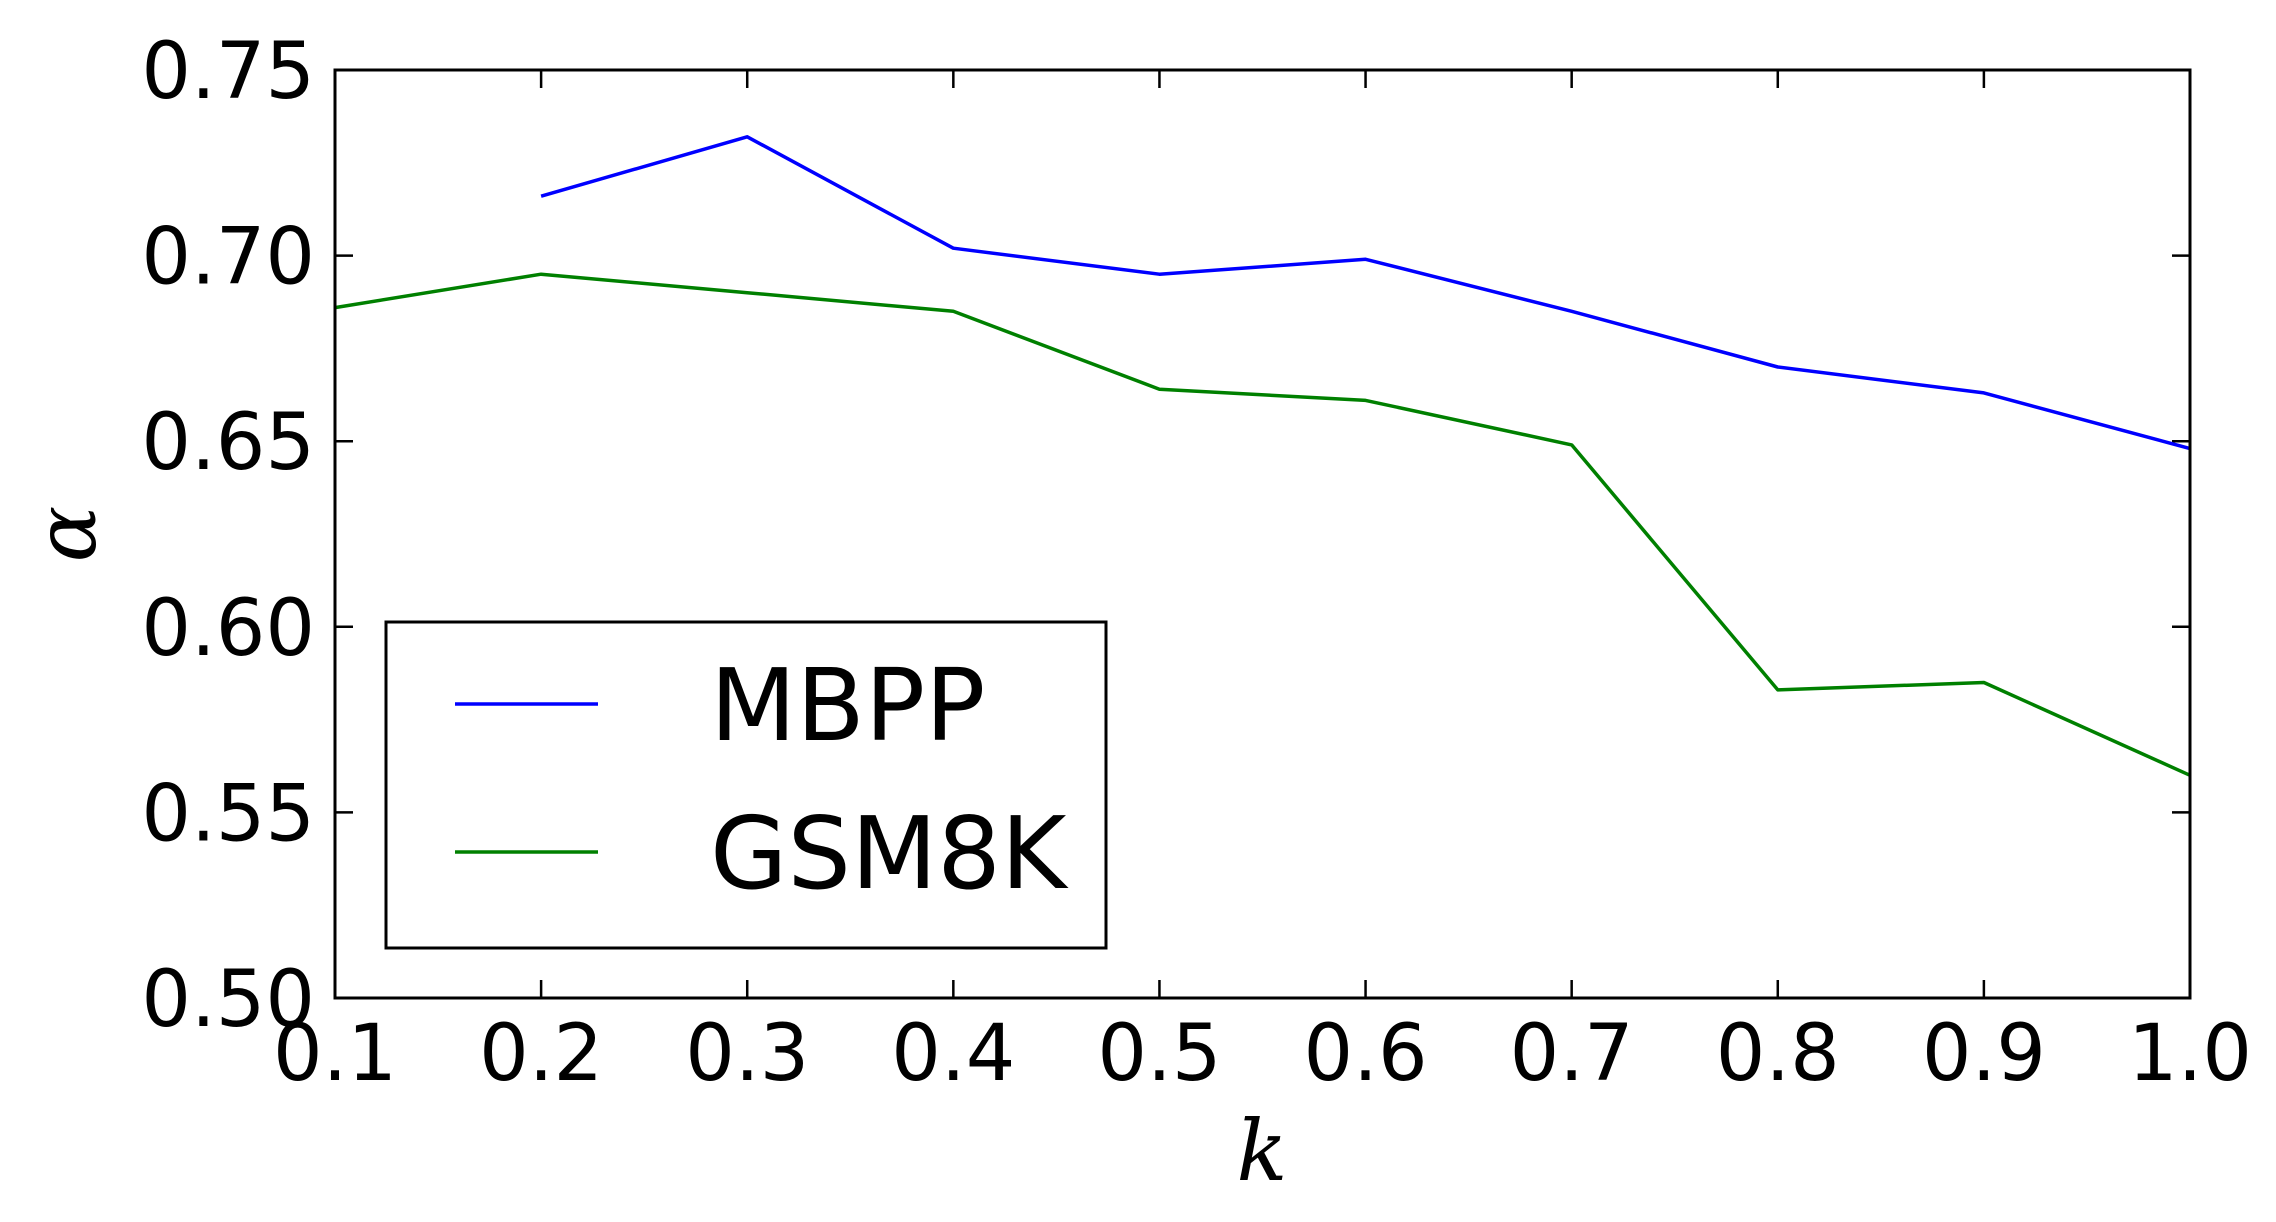 This screenshot has height=1222, width=2276. I want to click on legend-label-mbpp: MBPP, so click(848, 705).